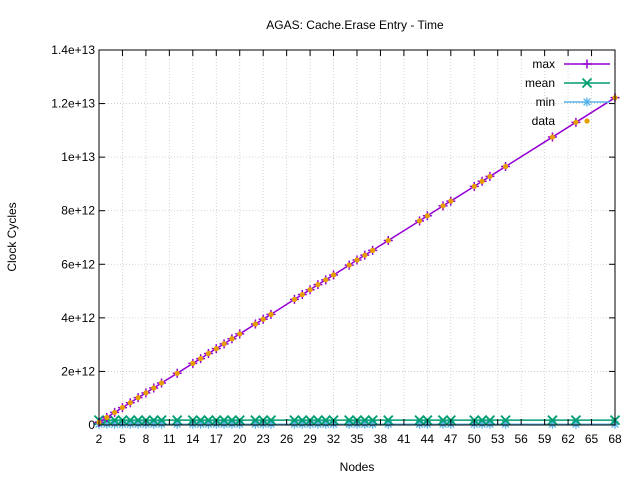  What do you see at coordinates (78, 318) in the screenshot?
I see `y-tick-label: 4e+12` at bounding box center [78, 318].